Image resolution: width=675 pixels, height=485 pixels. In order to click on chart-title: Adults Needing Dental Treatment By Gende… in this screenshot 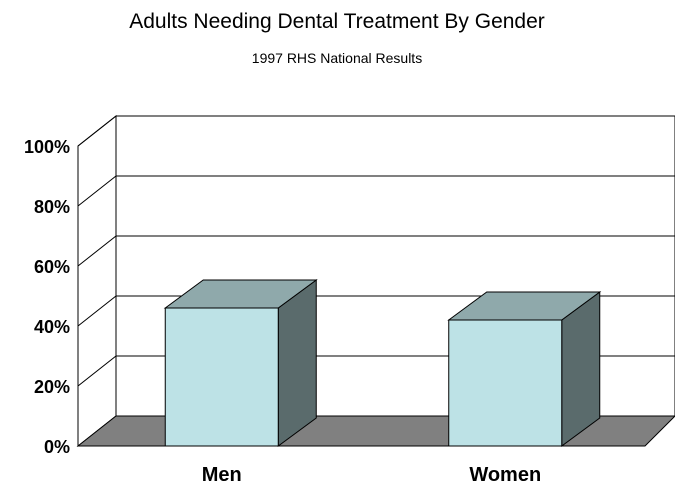, I will do `click(337, 21)`.